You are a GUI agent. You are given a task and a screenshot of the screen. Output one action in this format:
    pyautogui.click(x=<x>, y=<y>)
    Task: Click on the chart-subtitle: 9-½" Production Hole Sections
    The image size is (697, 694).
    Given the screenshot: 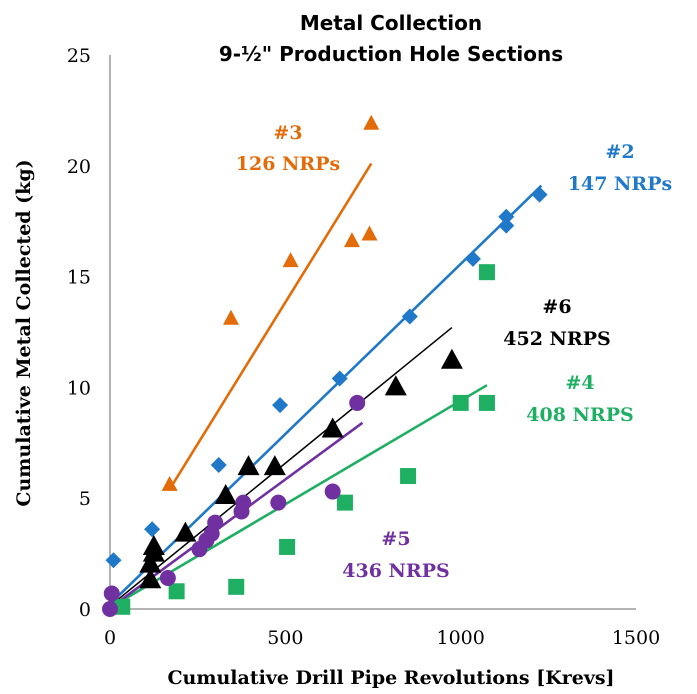 What is the action you would take?
    pyautogui.click(x=391, y=54)
    